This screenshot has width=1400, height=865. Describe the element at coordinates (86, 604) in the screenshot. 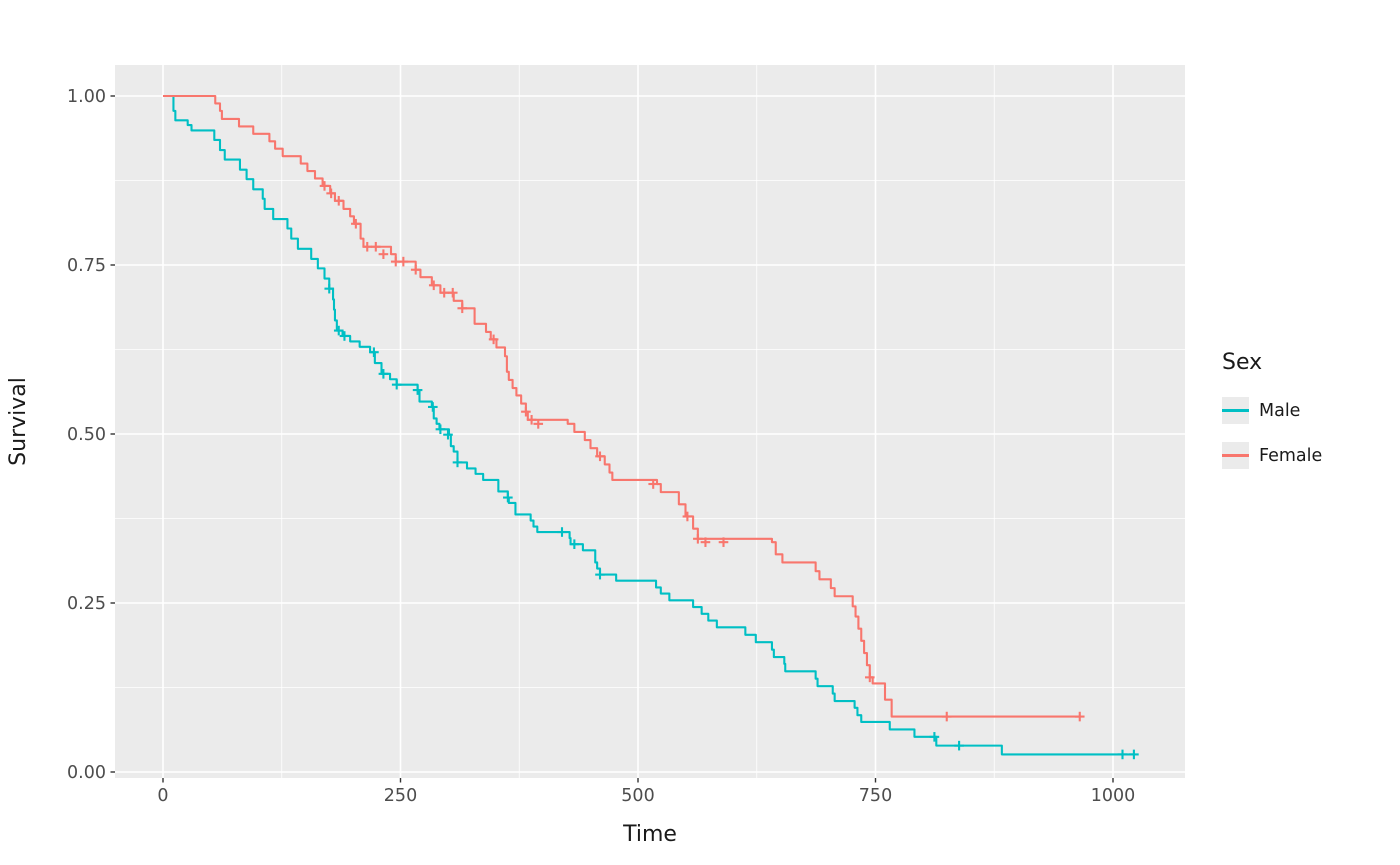

I see `y-tick-label: 0.25` at that location.